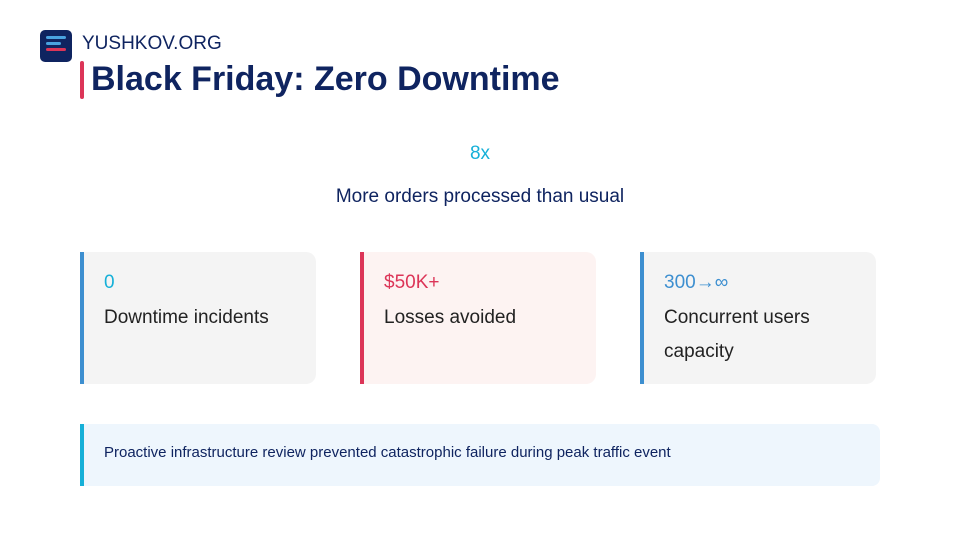 This screenshot has height=540, width=960. I want to click on hero-value: 8x, so click(480, 153).